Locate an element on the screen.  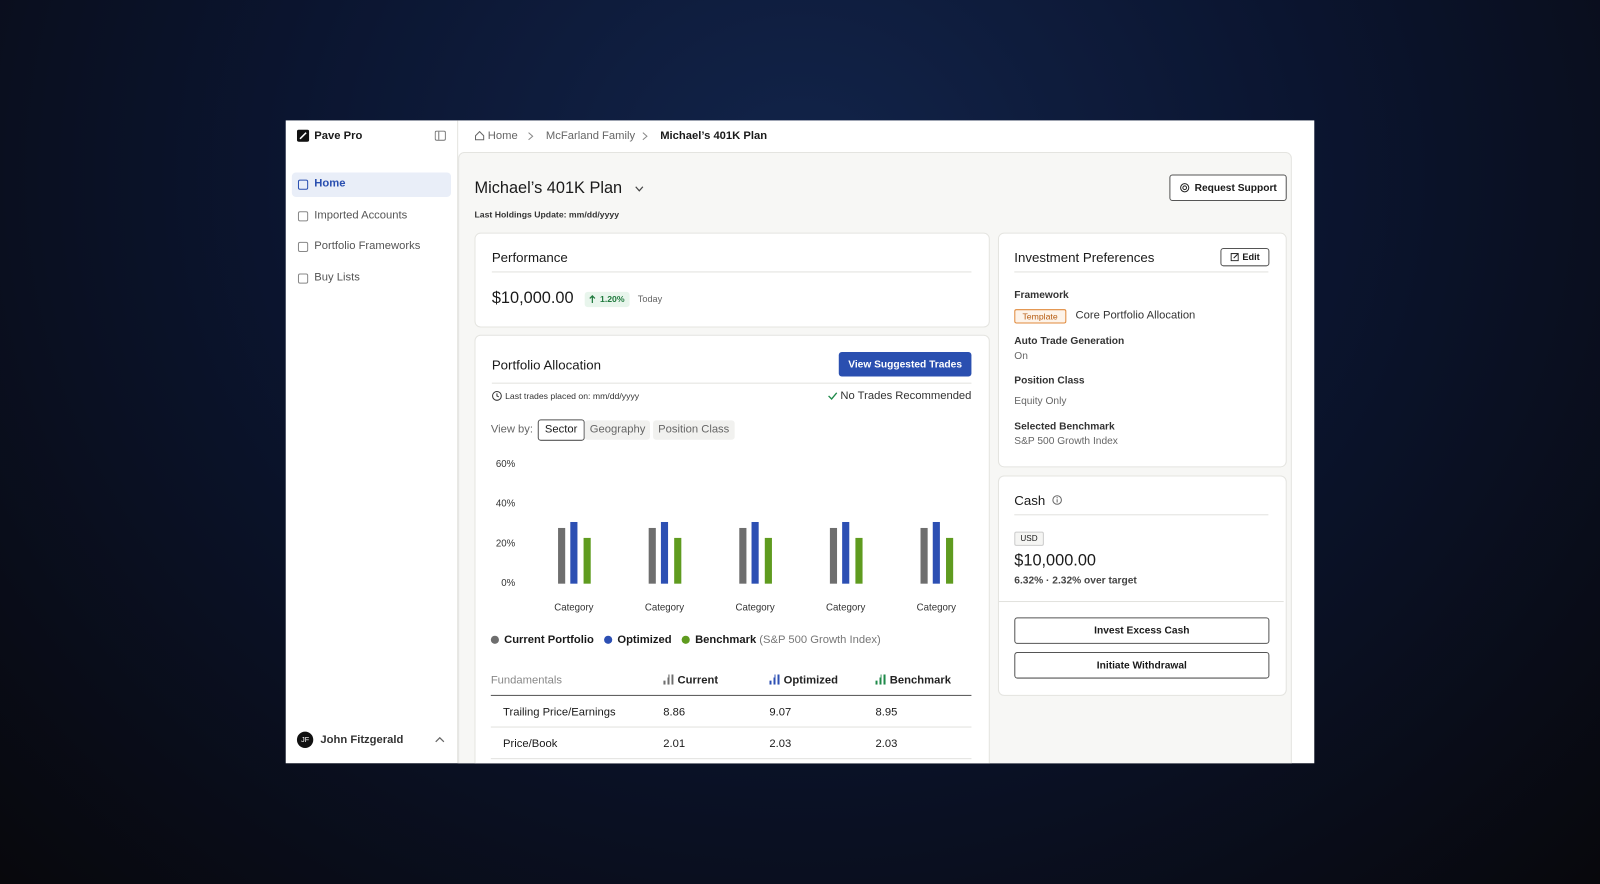
last-trades: Last trades placed on: mm/dd/yyyy is located at coordinates (572, 396).